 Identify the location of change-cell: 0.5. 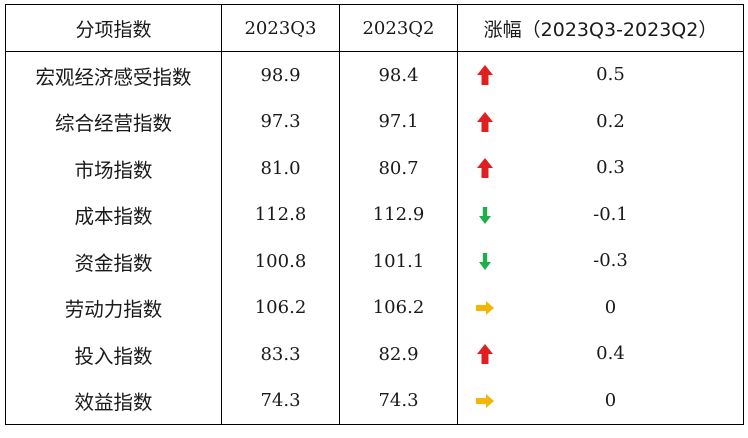
(600, 75).